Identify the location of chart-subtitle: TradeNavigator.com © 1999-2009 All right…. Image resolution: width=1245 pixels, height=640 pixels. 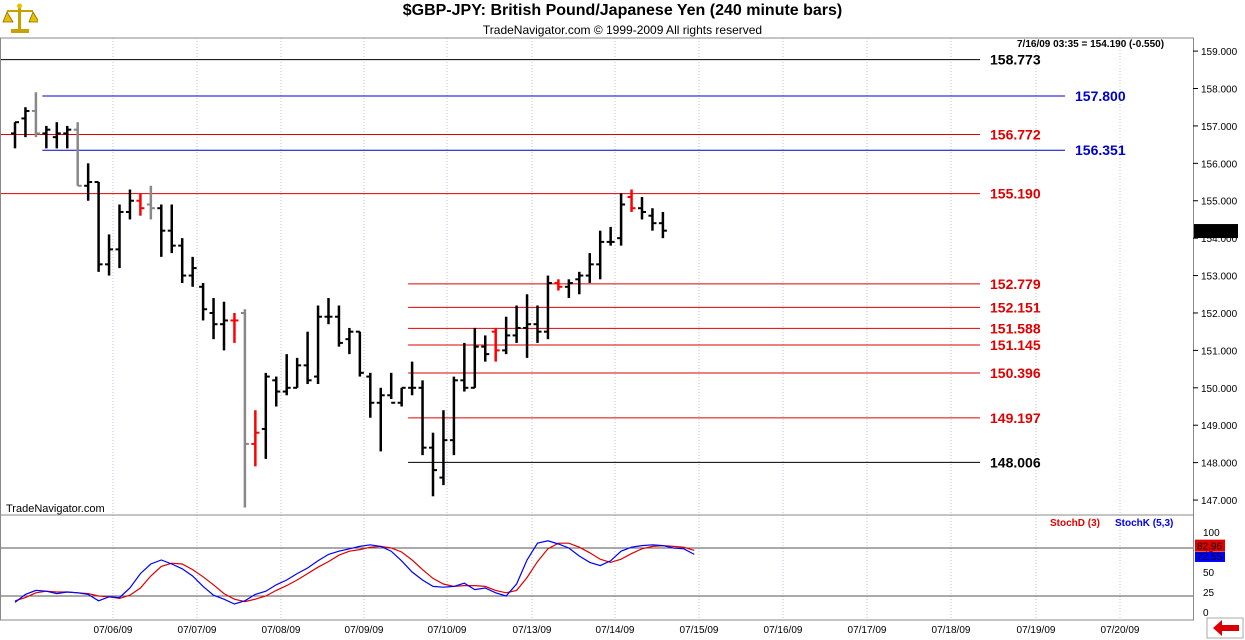
(622, 30).